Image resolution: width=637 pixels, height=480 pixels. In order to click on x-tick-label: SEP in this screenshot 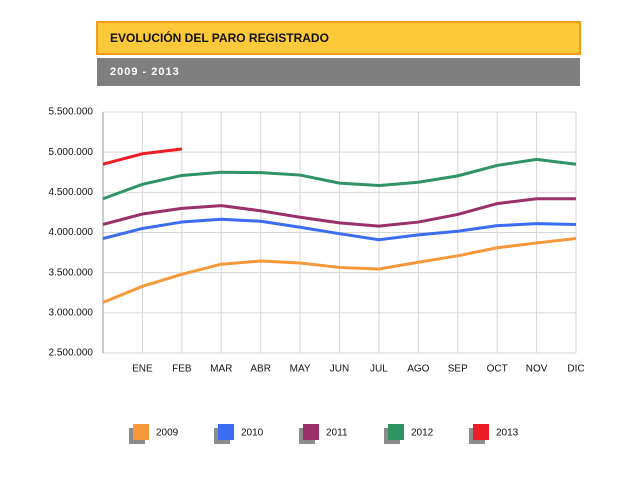, I will do `click(458, 369)`.